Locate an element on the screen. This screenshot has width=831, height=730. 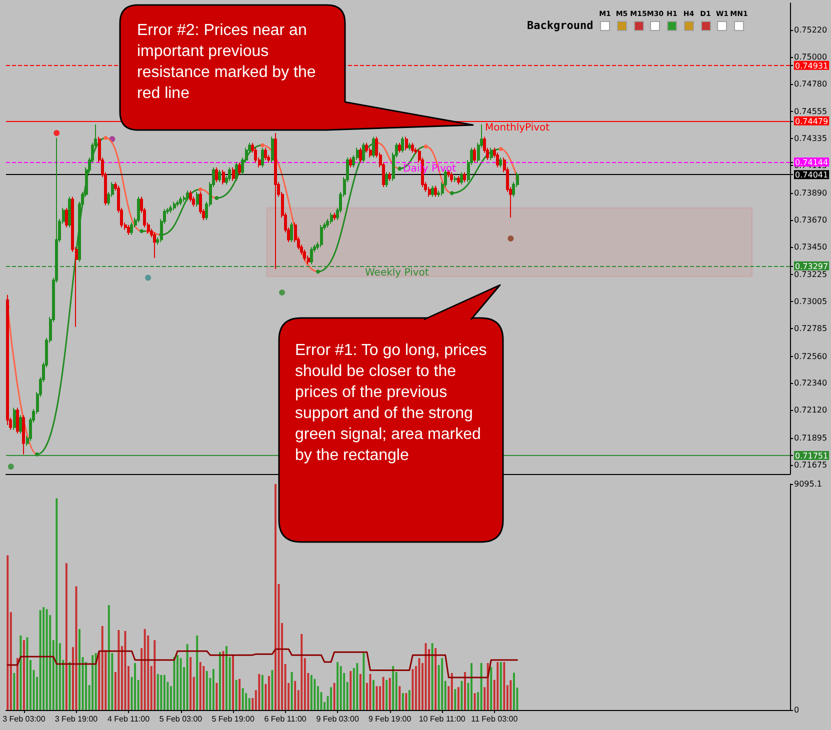
y-tick-label: 0.73005 is located at coordinates (811, 301).